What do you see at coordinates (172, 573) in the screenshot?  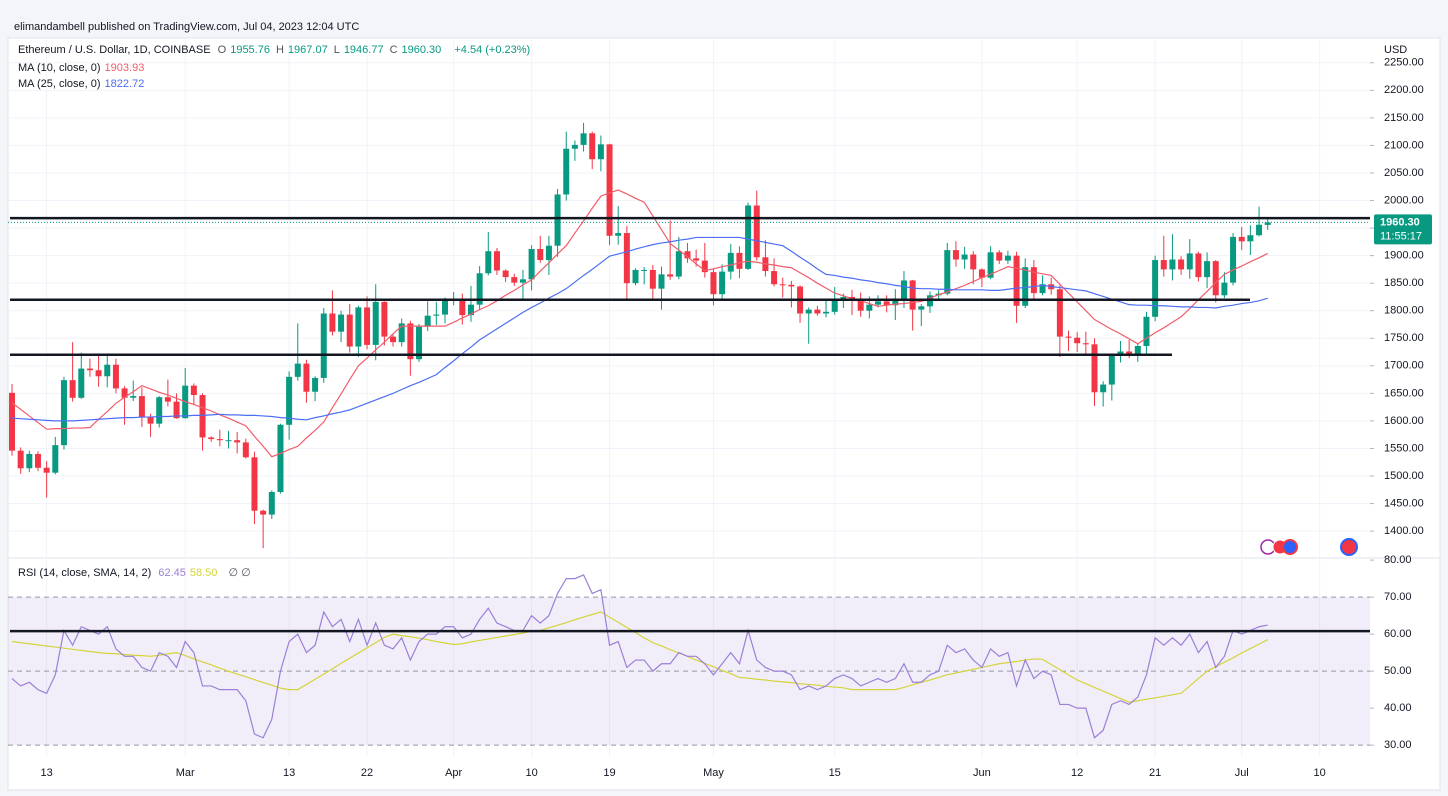 I see `rsi-value: 62.45` at bounding box center [172, 573].